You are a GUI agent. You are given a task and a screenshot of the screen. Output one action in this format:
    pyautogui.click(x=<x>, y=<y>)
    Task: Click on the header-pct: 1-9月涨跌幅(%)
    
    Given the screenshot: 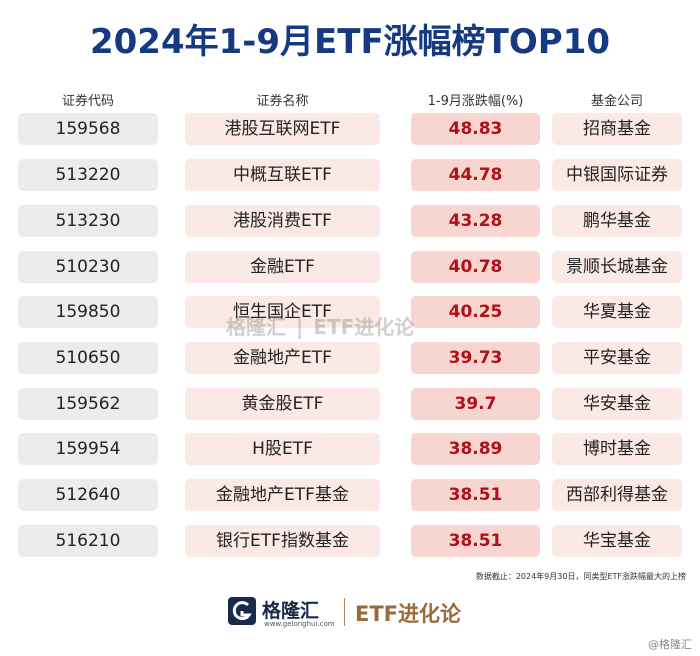 What is the action you would take?
    pyautogui.click(x=475, y=101)
    